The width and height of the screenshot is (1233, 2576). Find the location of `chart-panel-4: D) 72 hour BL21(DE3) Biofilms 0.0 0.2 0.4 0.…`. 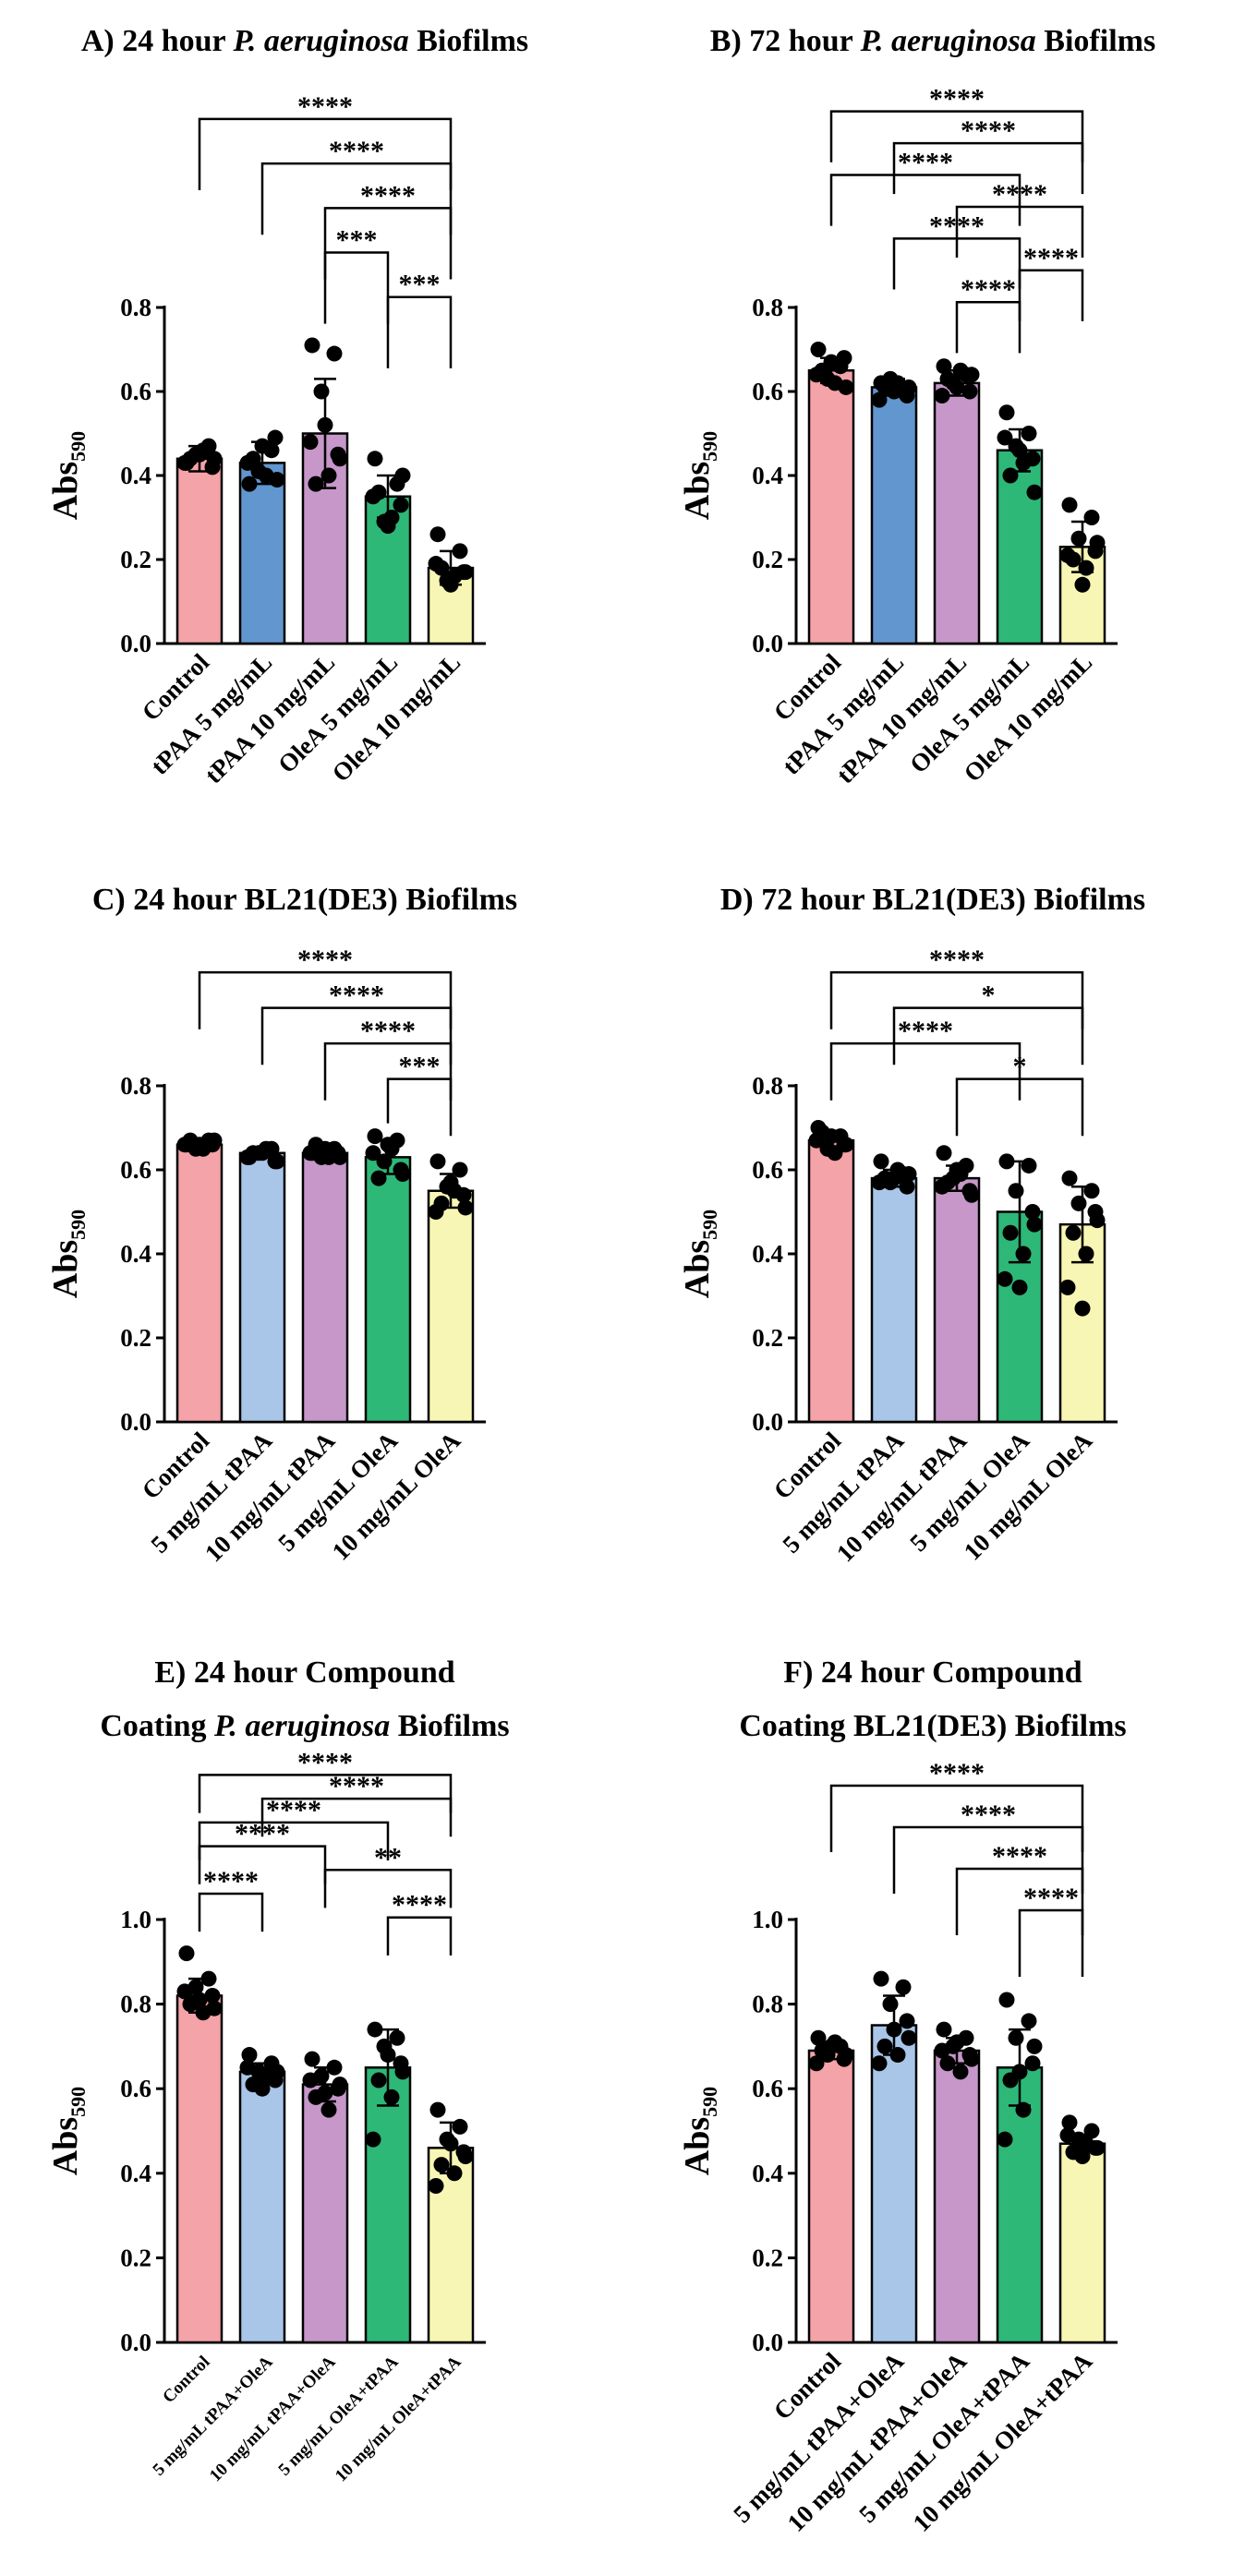

chart-panel-4: D) 72 hour BL21(DE3) Biofilms 0.0 0.2 0.4 0.… is located at coordinates (911, 1225).